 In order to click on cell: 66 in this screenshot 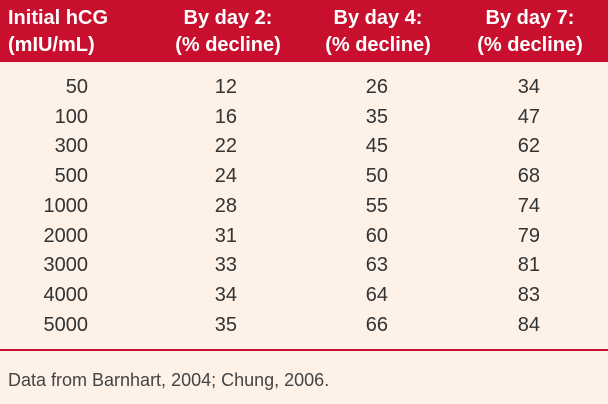, I will do `click(376, 324)`.